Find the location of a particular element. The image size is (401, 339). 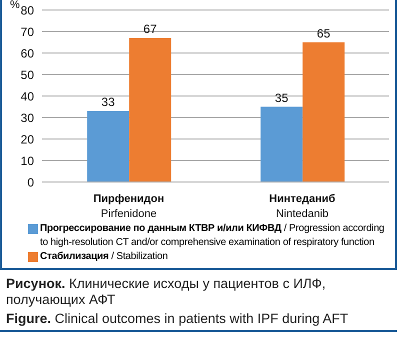

y-tick-label: 80 is located at coordinates (27, 10).